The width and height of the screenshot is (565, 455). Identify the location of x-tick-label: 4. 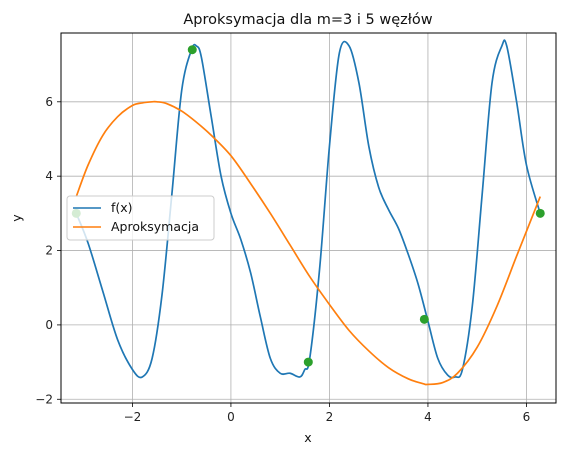
(428, 417).